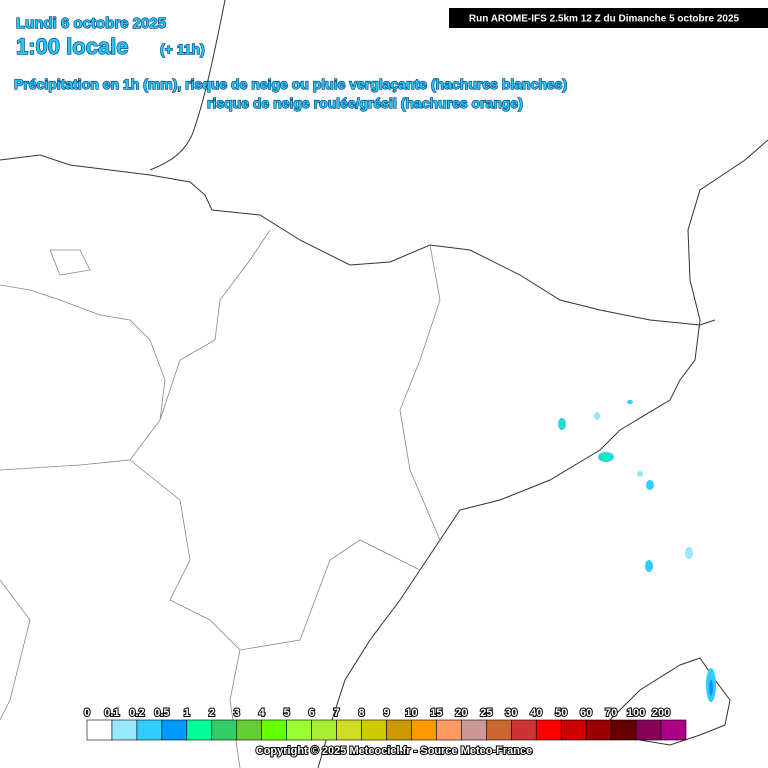 The height and width of the screenshot is (768, 768). What do you see at coordinates (262, 713) in the screenshot?
I see `legend-label: 4` at bounding box center [262, 713].